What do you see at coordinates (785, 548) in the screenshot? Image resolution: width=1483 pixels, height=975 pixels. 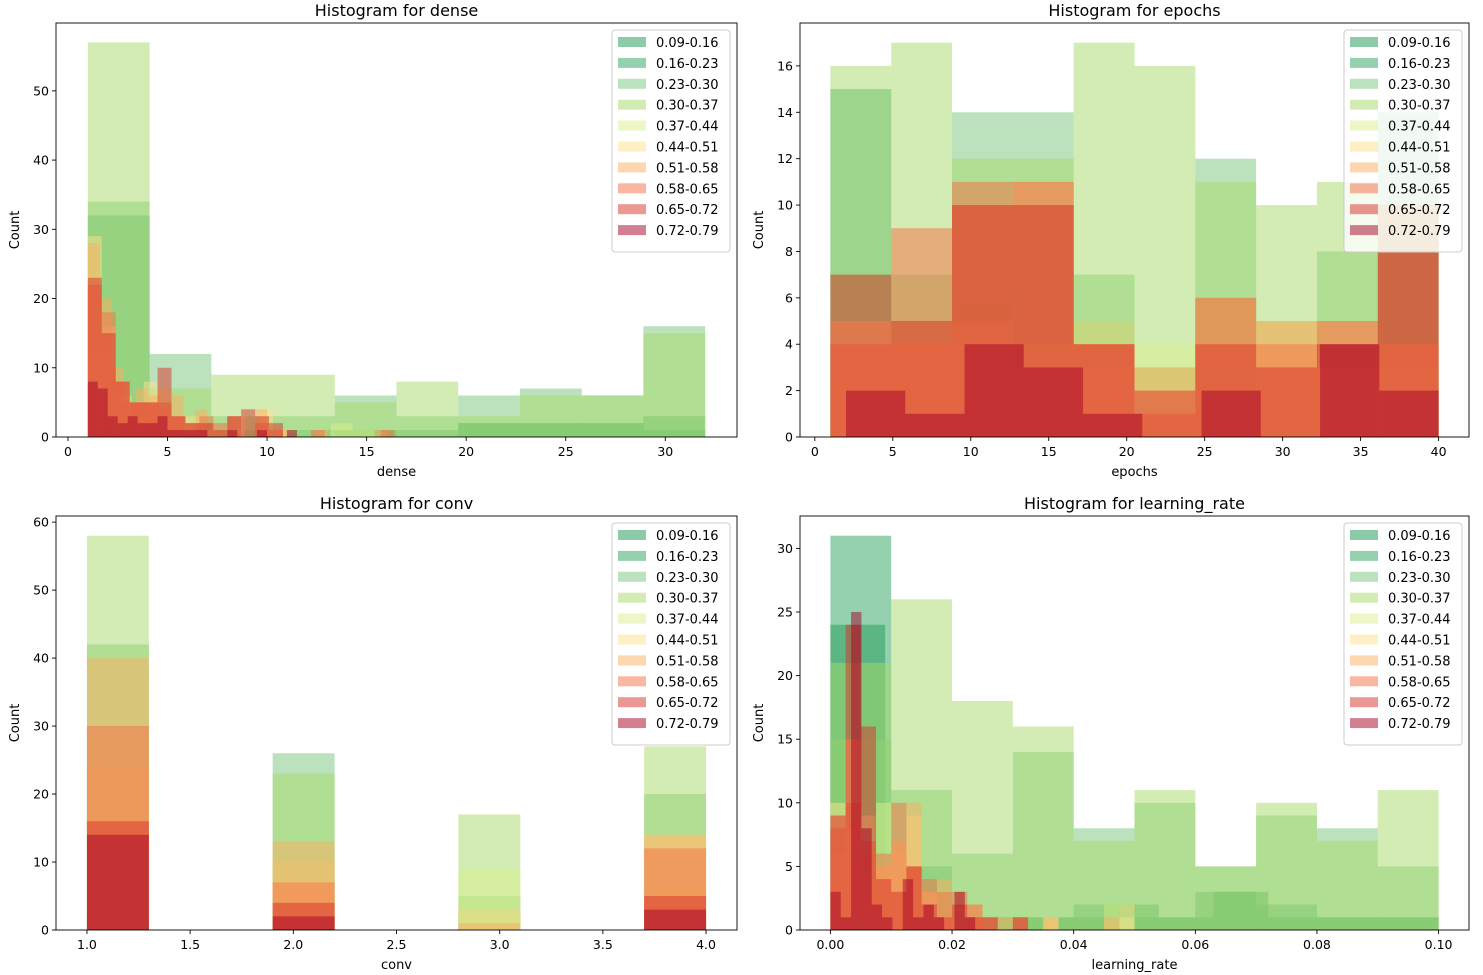 I see `y-tick-label: 30` at bounding box center [785, 548].